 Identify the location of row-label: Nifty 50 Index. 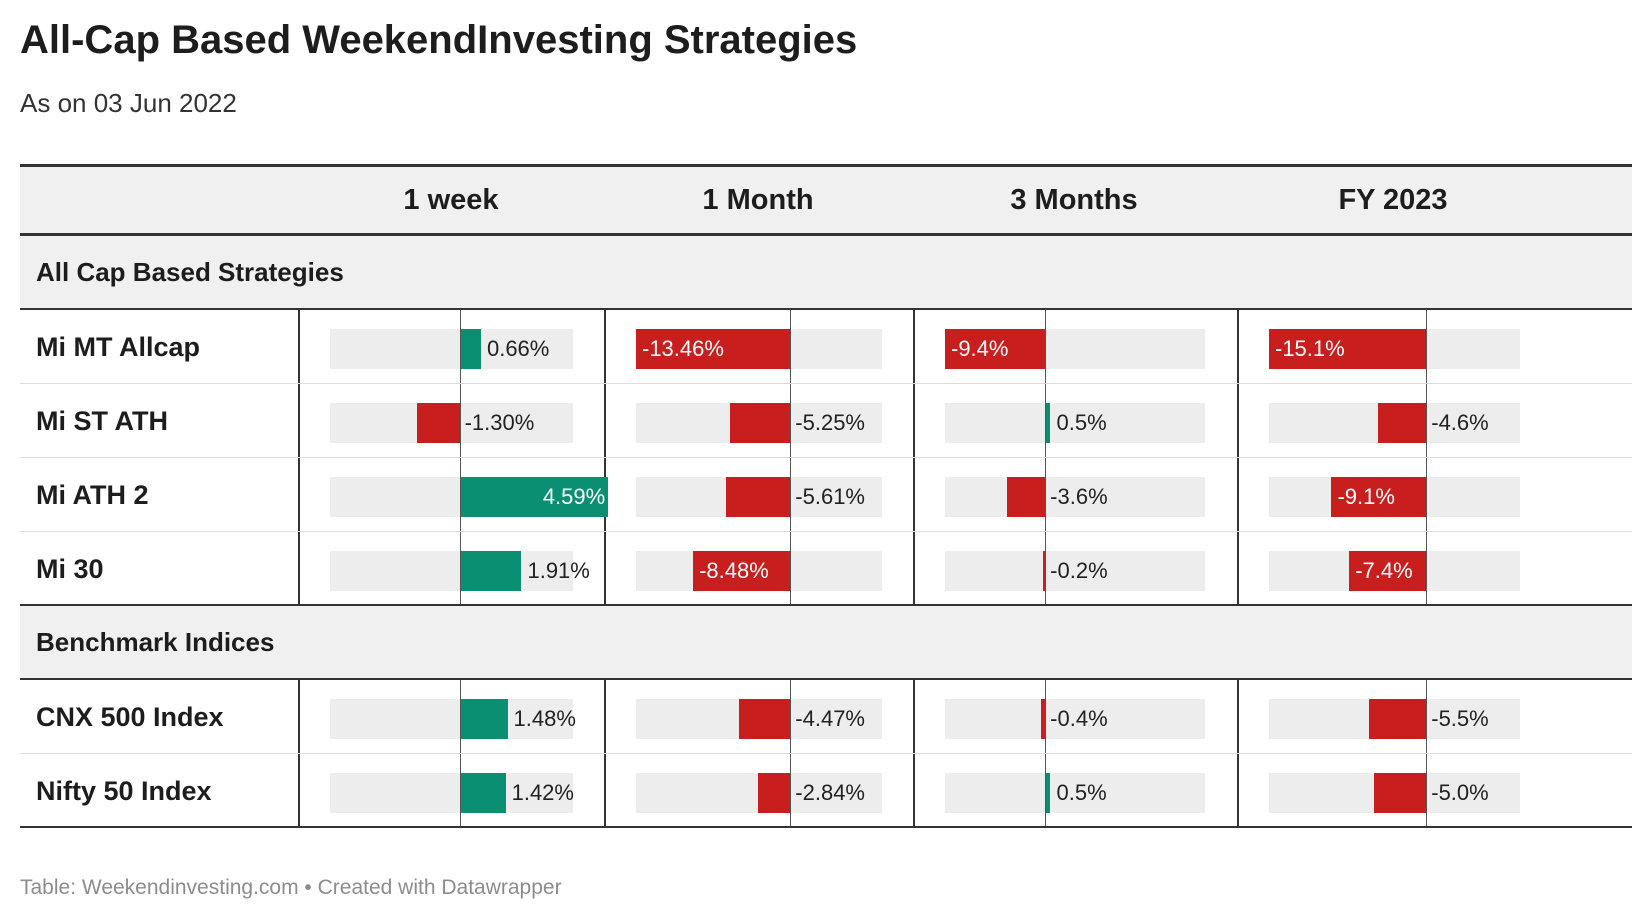
(124, 791).